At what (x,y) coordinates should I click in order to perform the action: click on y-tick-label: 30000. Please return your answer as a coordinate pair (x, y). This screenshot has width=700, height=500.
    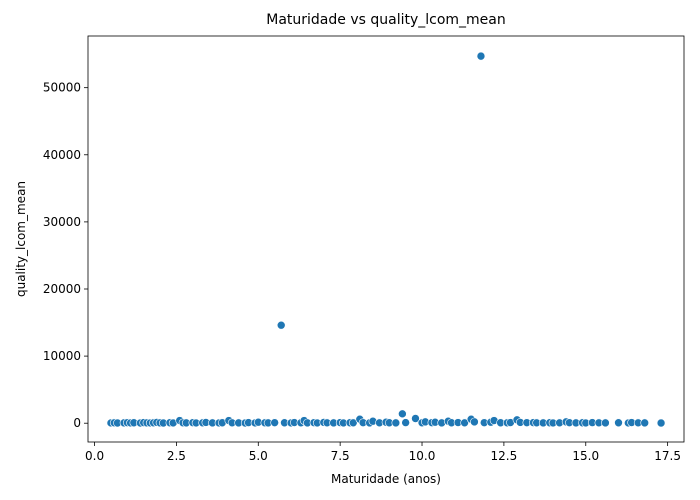
    Looking at the image, I should click on (62, 222).